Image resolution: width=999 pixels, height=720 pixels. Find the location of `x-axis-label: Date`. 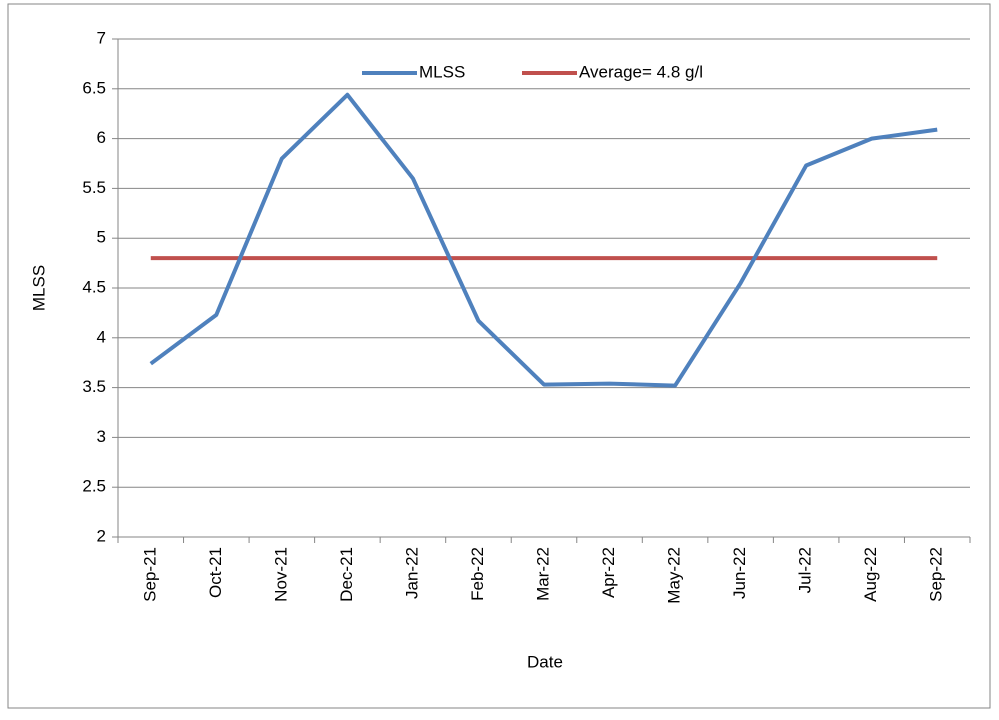

x-axis-label: Date is located at coordinates (545, 661).